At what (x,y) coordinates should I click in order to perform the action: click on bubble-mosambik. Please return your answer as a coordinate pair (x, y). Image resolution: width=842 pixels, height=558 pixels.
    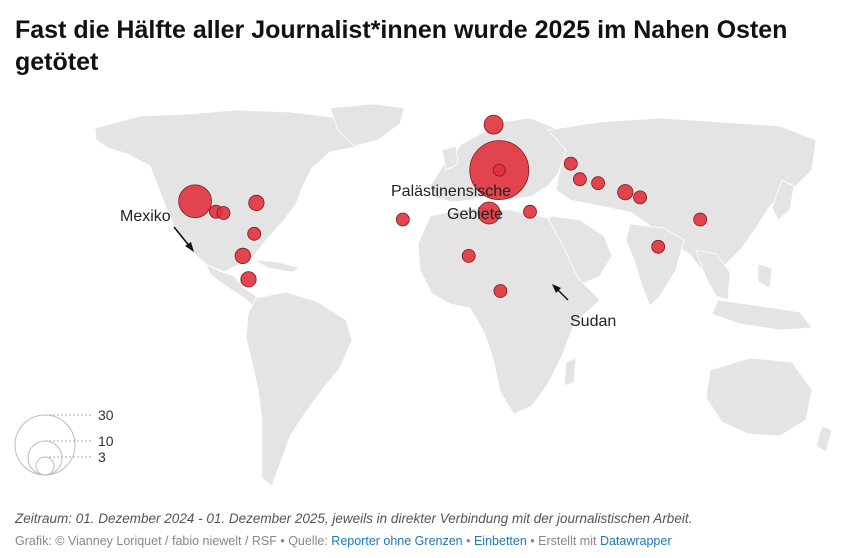
    Looking at the image, I should click on (500, 291).